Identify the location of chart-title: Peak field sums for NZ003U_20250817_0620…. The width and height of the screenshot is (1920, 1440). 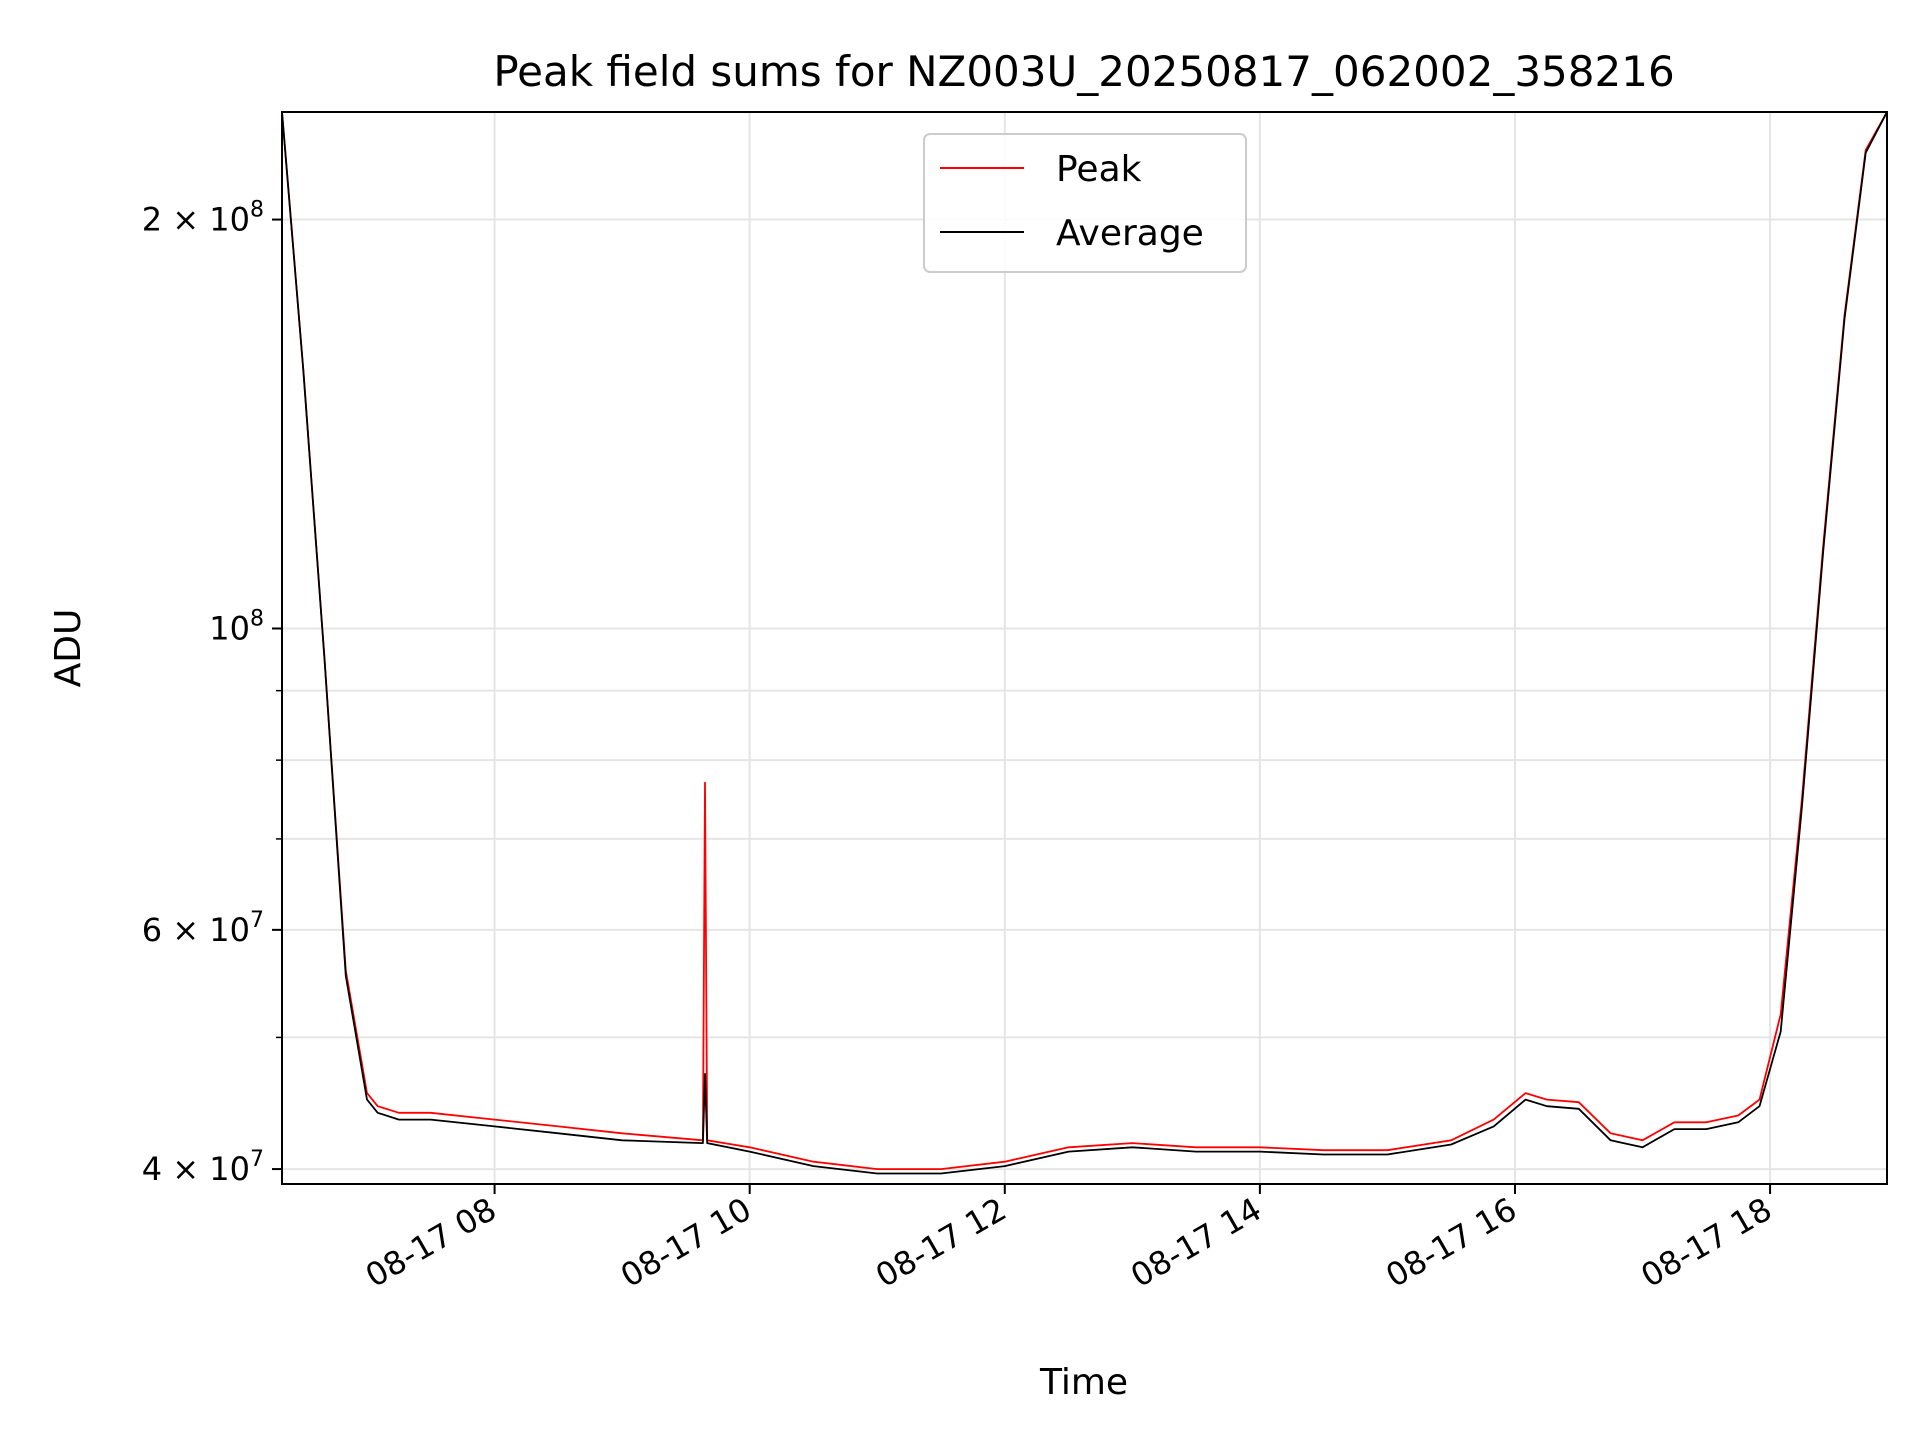
(1083, 71).